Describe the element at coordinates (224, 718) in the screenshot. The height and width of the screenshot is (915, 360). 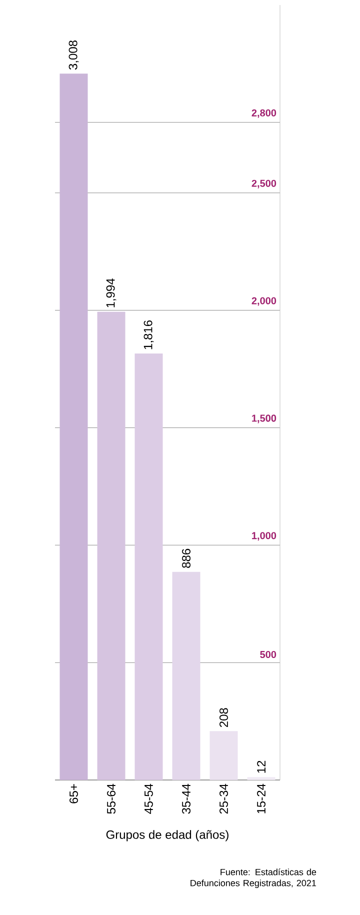
I see `data-label: 208` at that location.